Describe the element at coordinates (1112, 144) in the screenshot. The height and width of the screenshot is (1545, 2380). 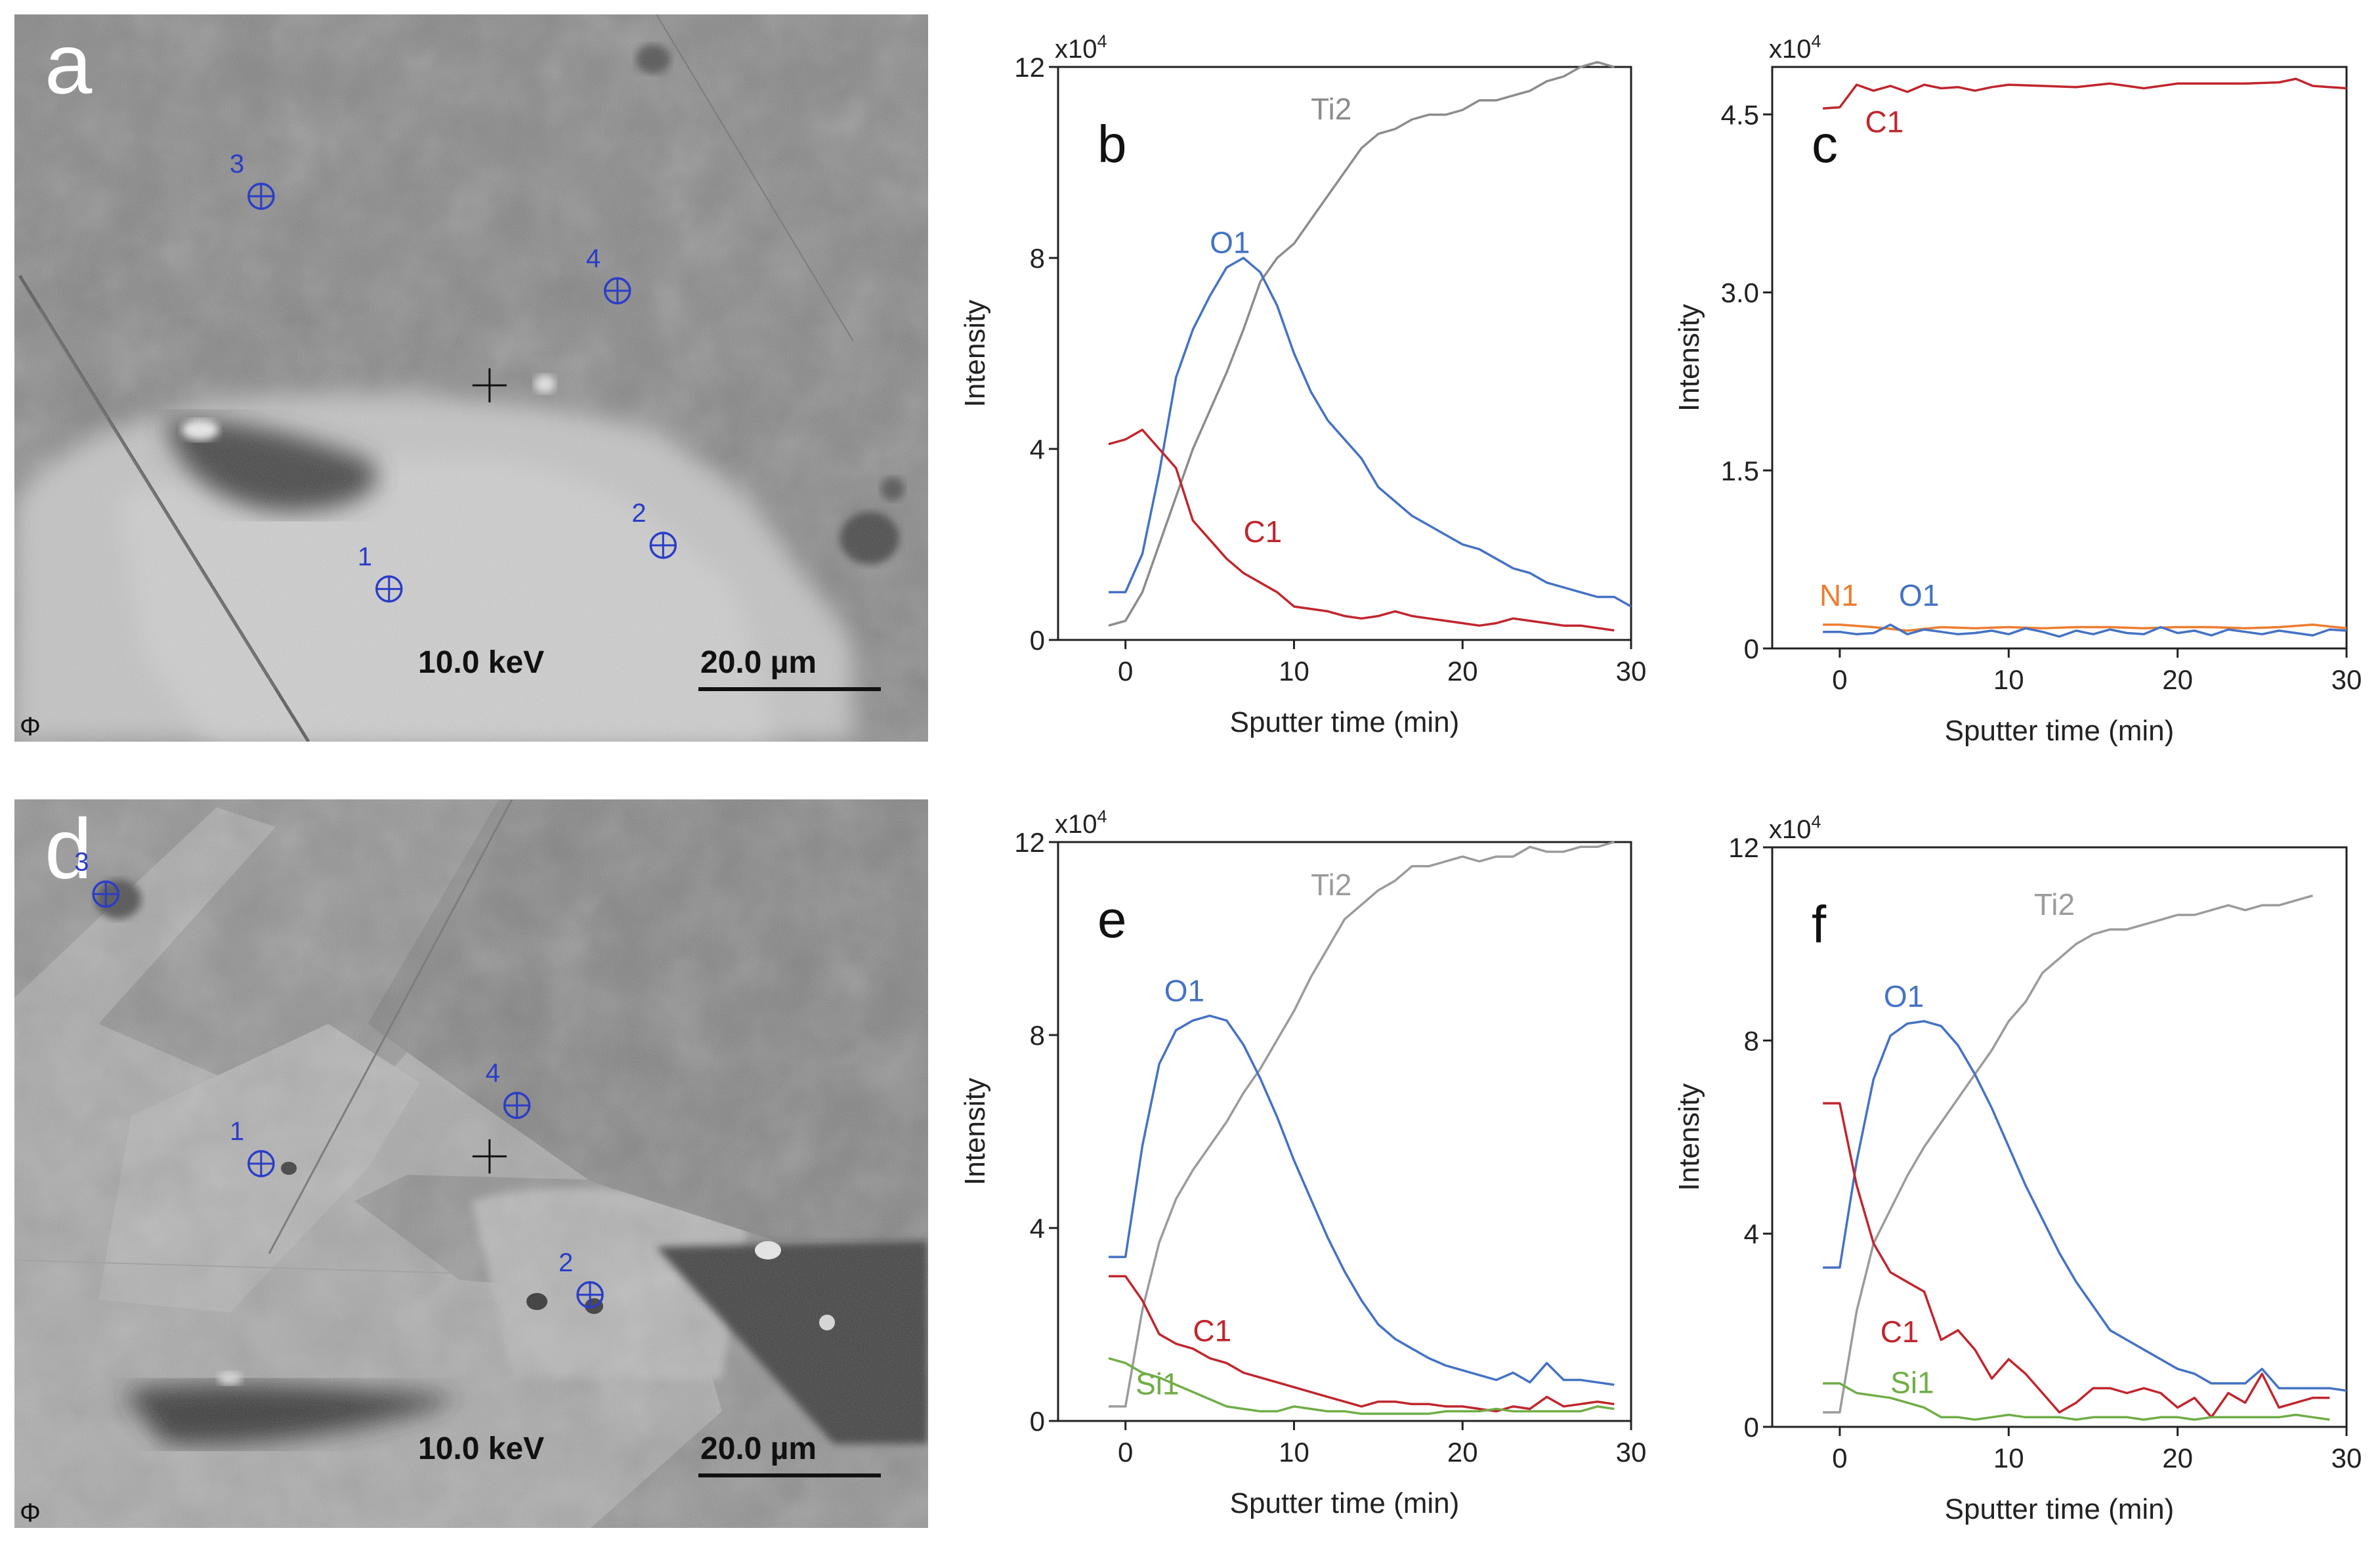
I see `panel-letter: b` at that location.